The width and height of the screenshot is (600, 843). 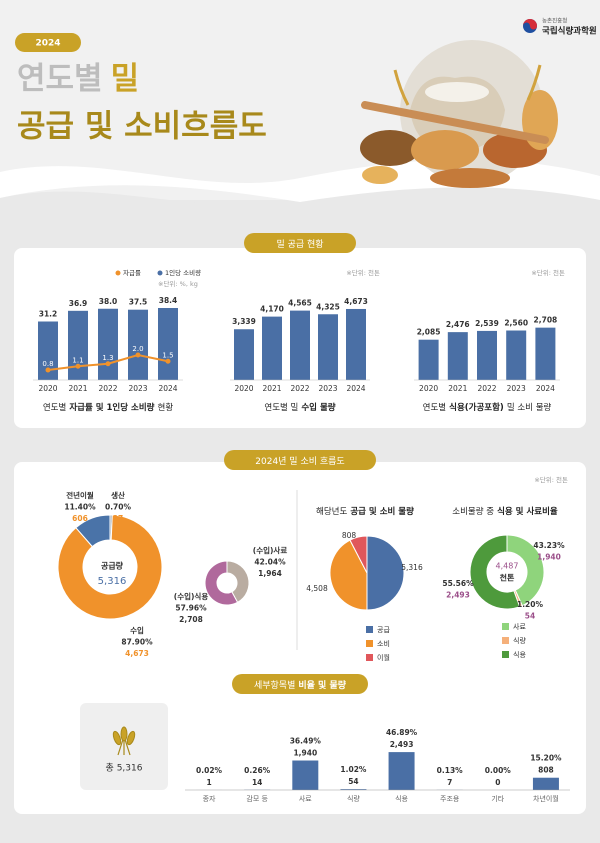 I want to click on slice-value-label: 43.23%, so click(x=549, y=545).